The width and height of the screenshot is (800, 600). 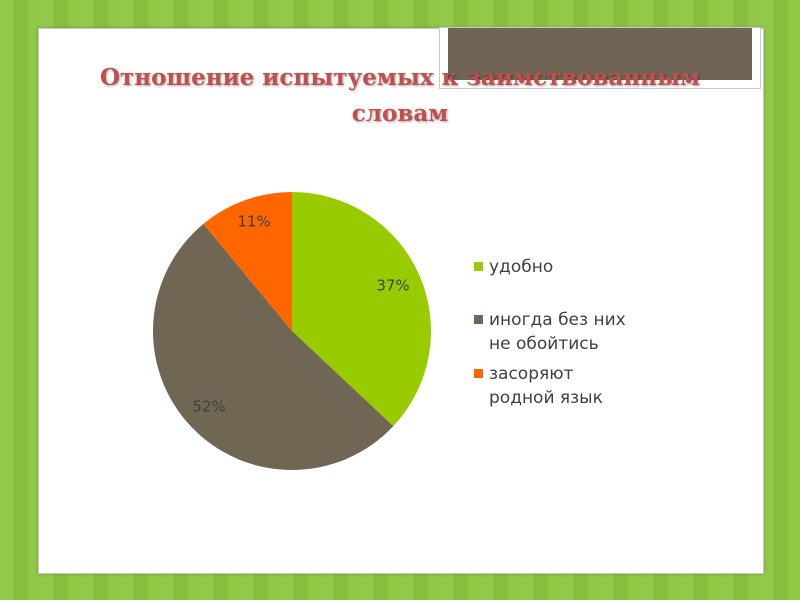 What do you see at coordinates (544, 344) in the screenshot?
I see `legend-label-2-line-2: не обойтись` at bounding box center [544, 344].